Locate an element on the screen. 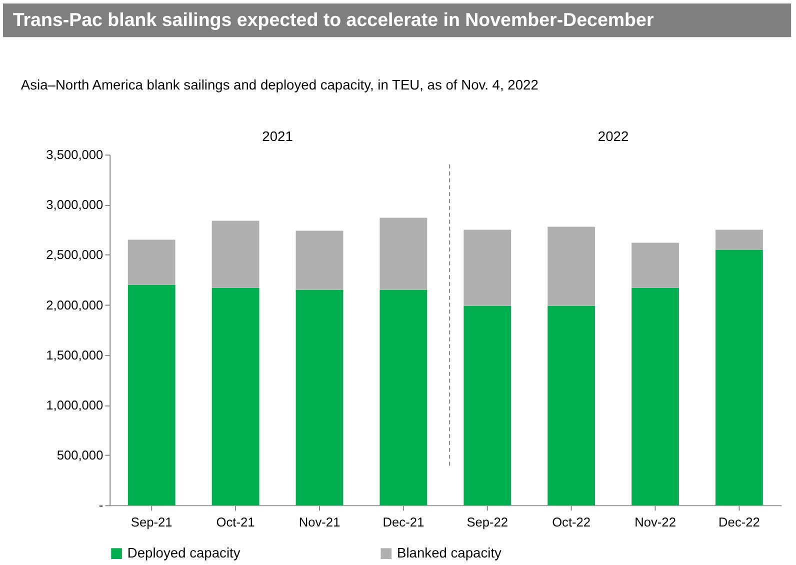 The image size is (796, 565). x-tick-label: Sep-21 is located at coordinates (151, 522).